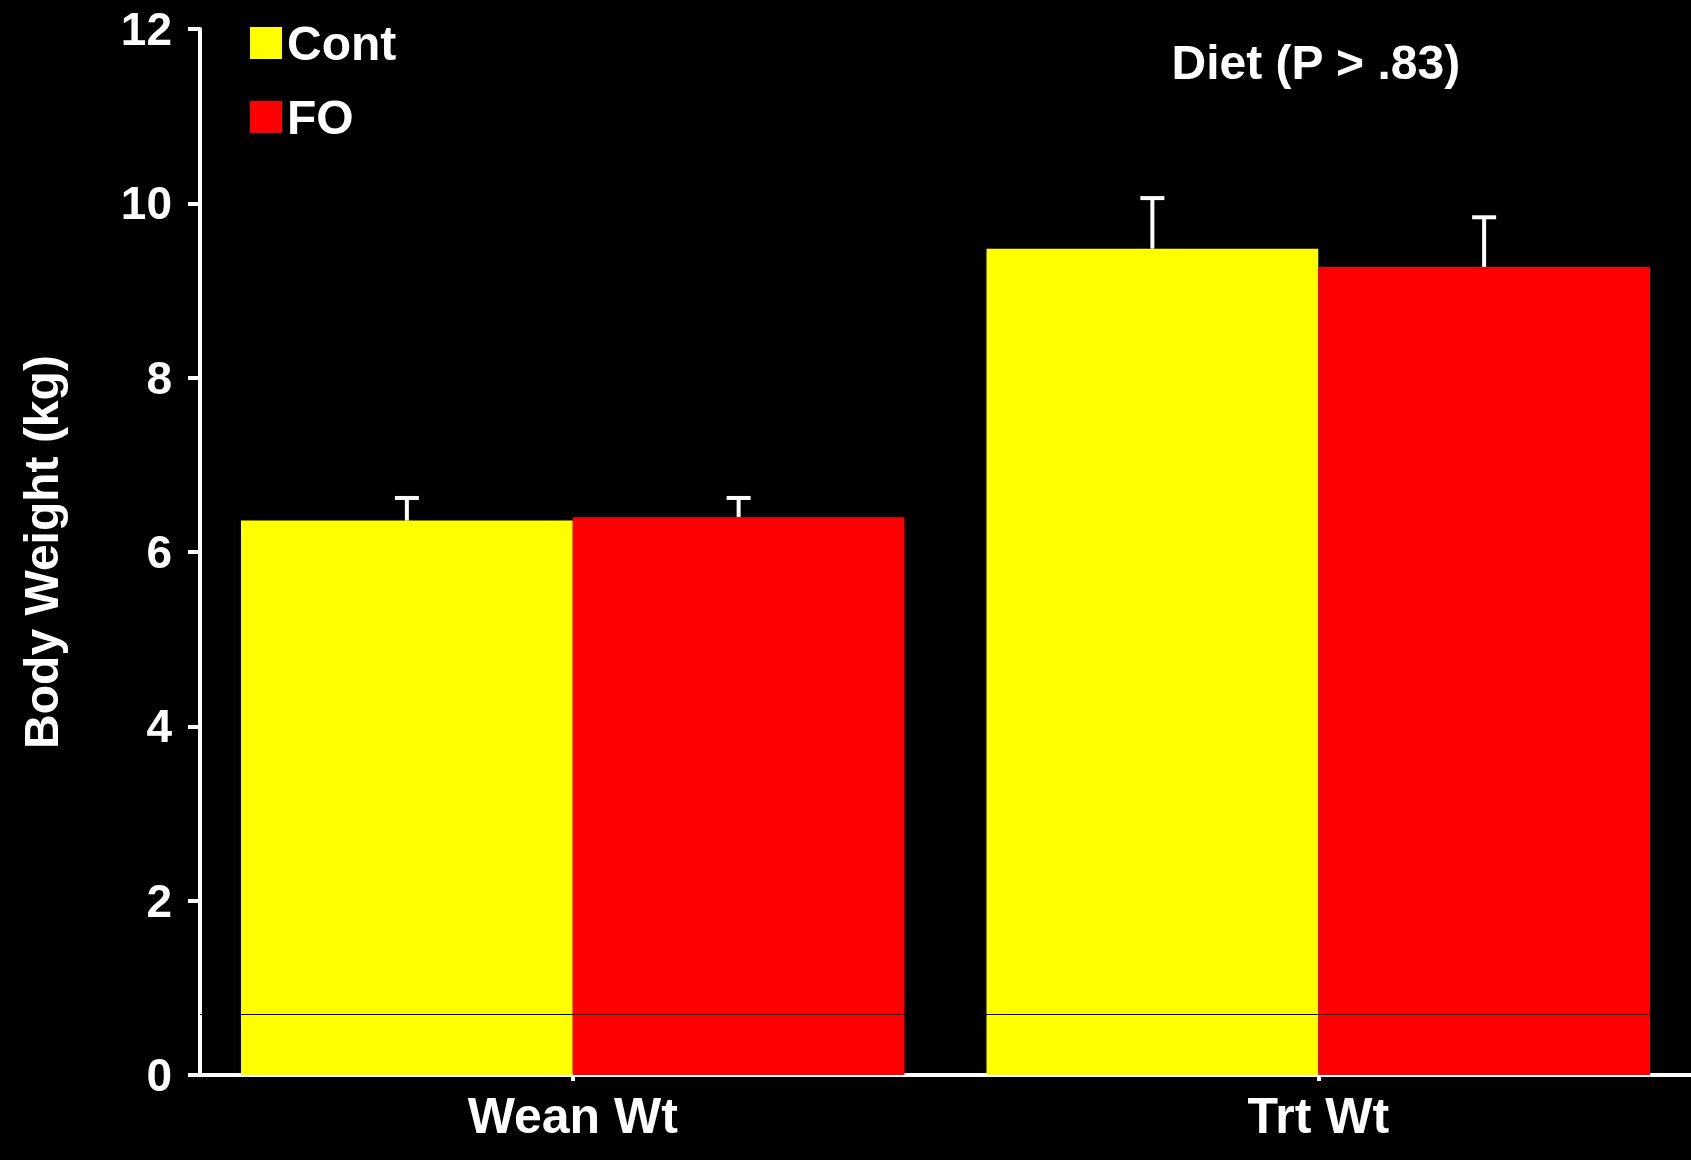 The height and width of the screenshot is (1160, 1691). Describe the element at coordinates (41, 552) in the screenshot. I see `y-axis-title: Body Weight (kg)` at that location.